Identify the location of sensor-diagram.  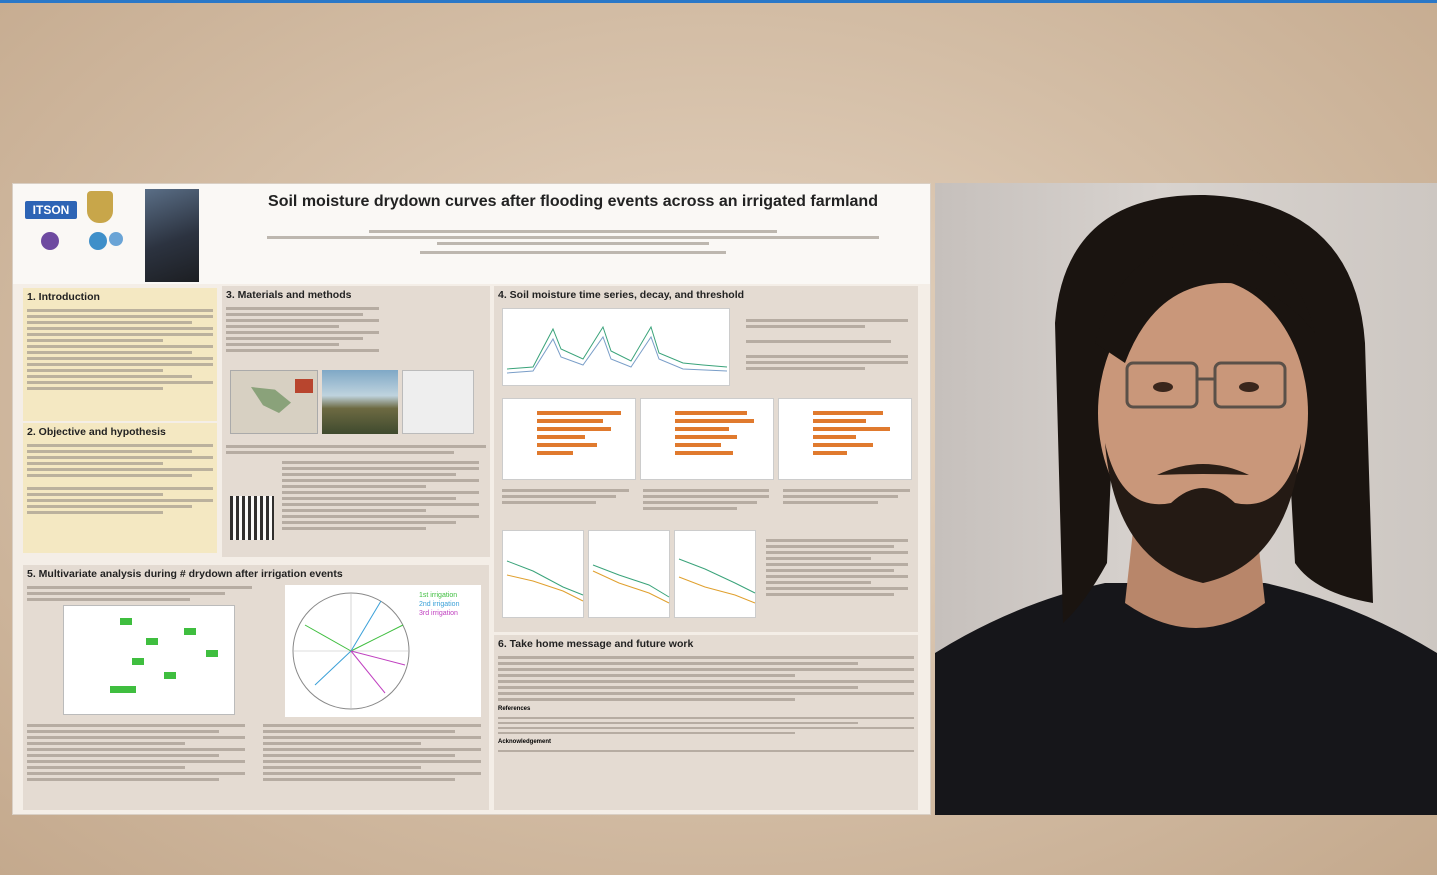
(438, 402).